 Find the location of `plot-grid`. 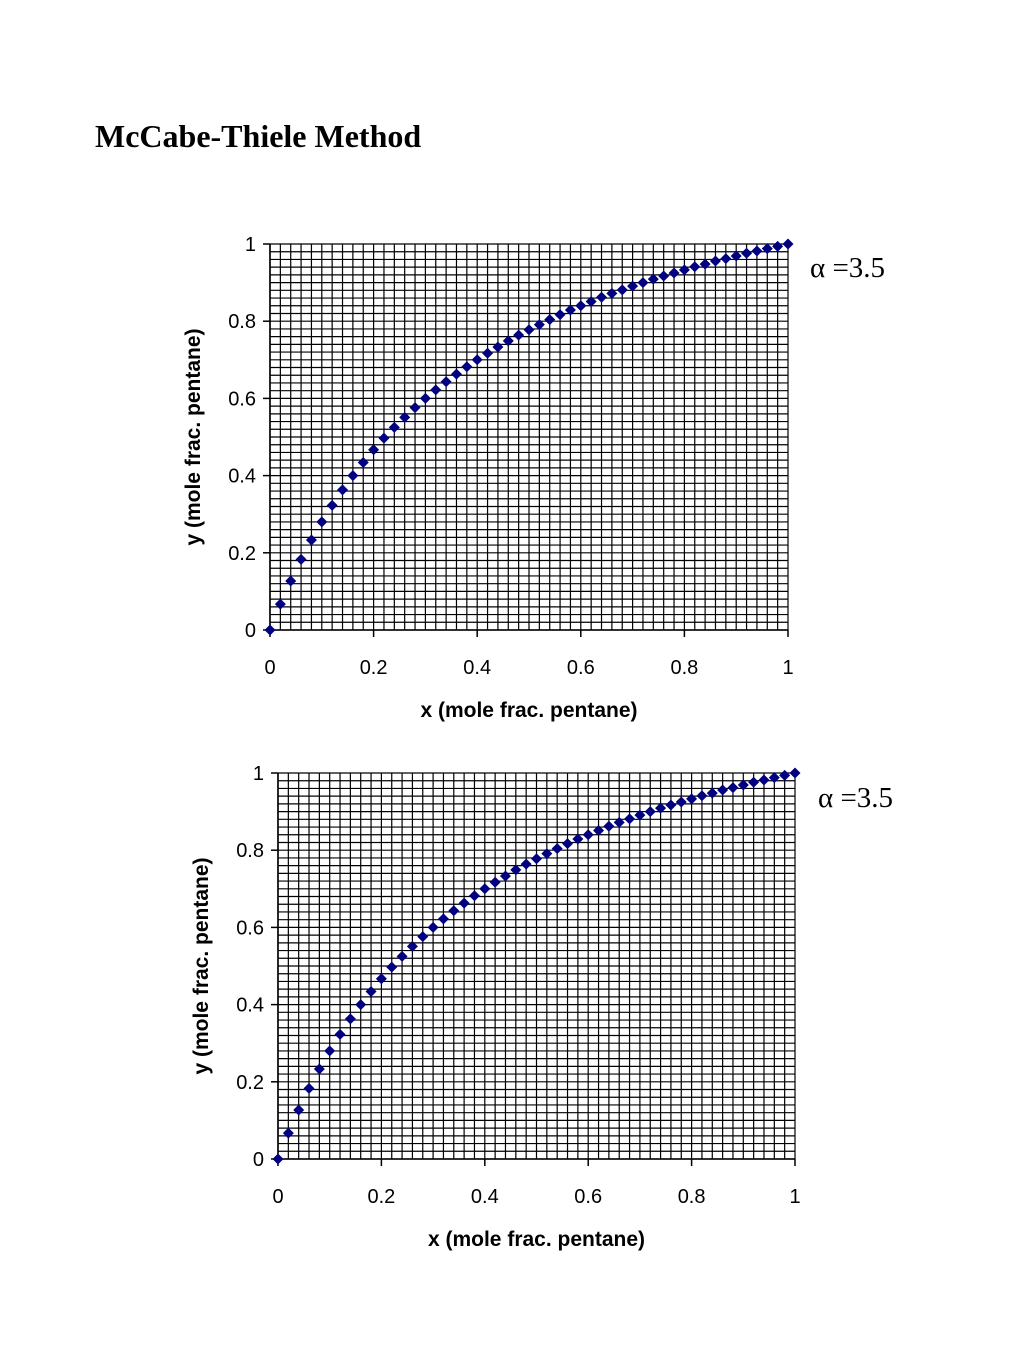

plot-grid is located at coordinates (536, 966).